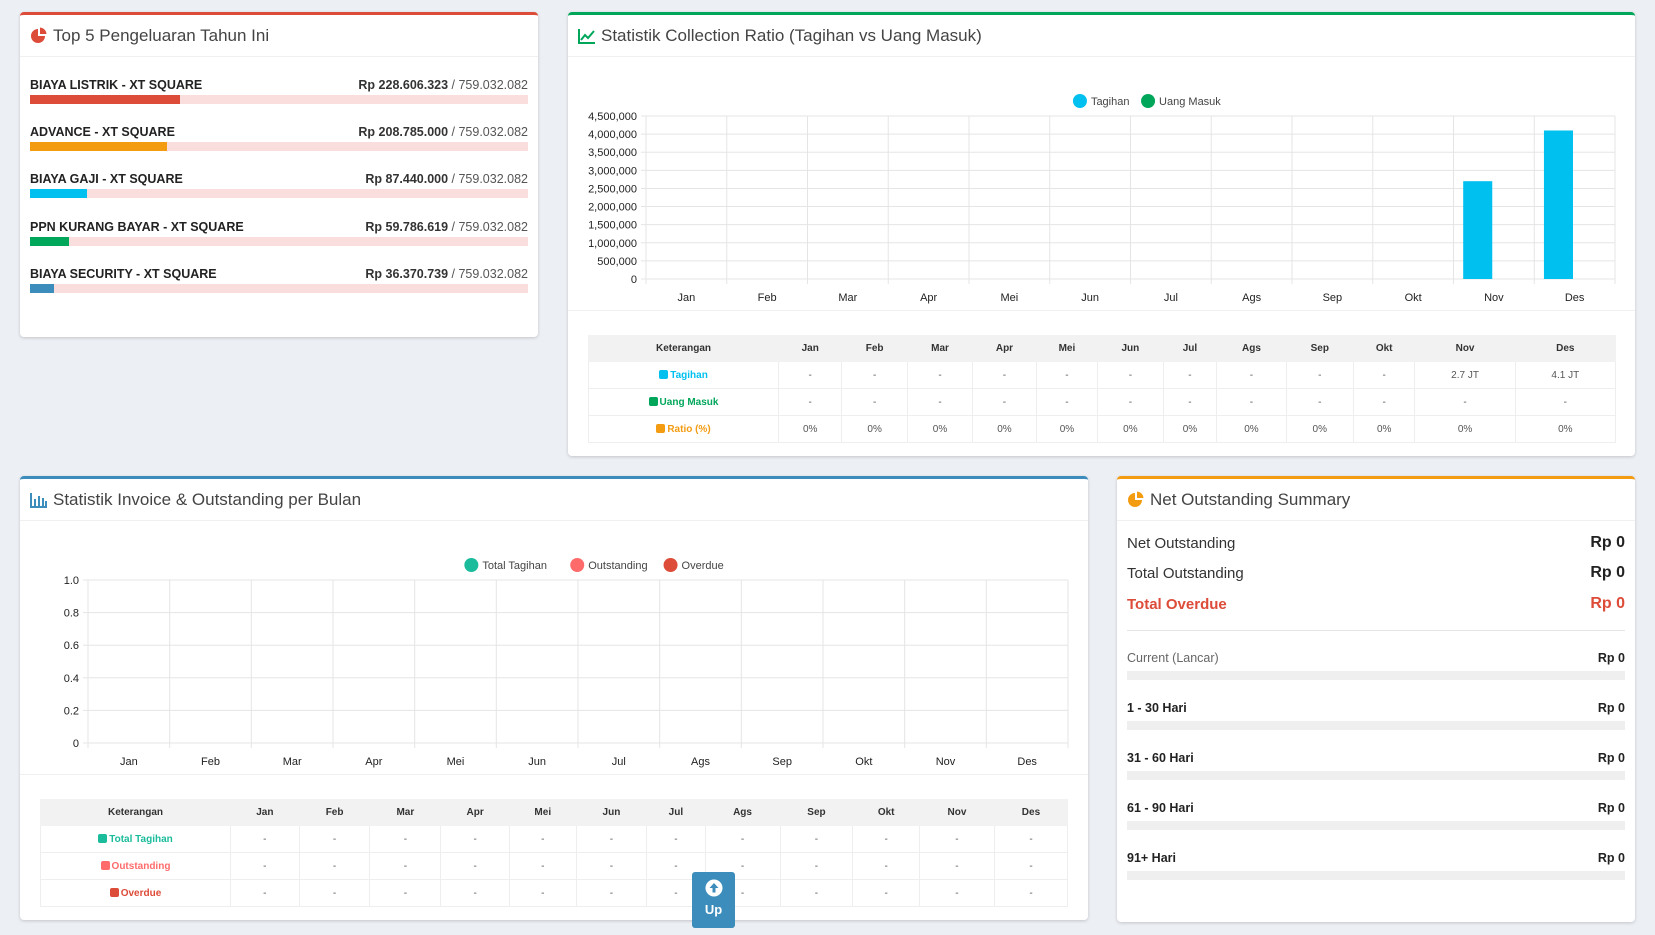 The height and width of the screenshot is (935, 1655). I want to click on expense-amount: Rp 208.785.000, so click(403, 132).